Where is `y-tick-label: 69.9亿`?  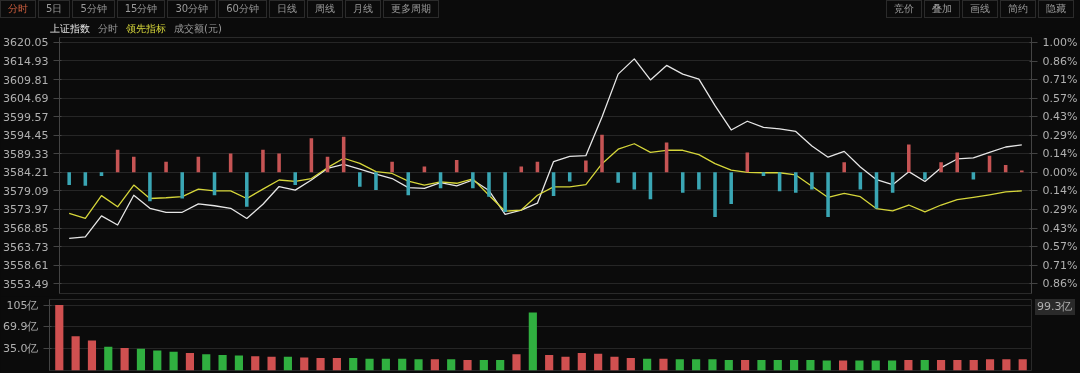
y-tick-label: 69.9亿 is located at coordinates (21, 327).